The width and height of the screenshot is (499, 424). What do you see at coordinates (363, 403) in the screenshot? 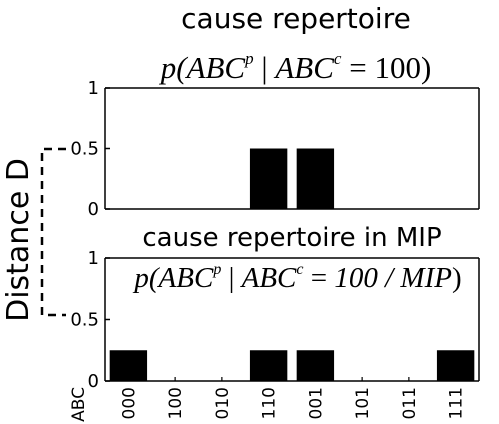
I see `x-tick-label: 101` at bounding box center [363, 403].